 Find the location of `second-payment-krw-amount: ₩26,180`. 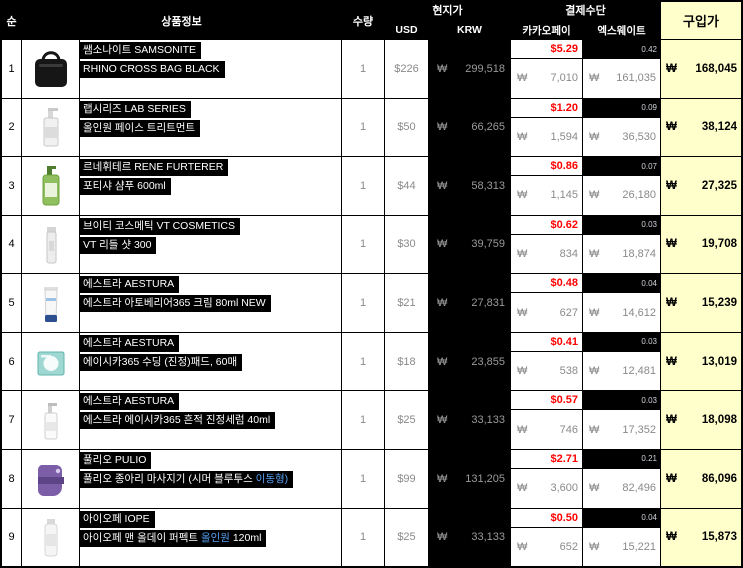

second-payment-krw-amount: ₩26,180 is located at coordinates (621, 195).